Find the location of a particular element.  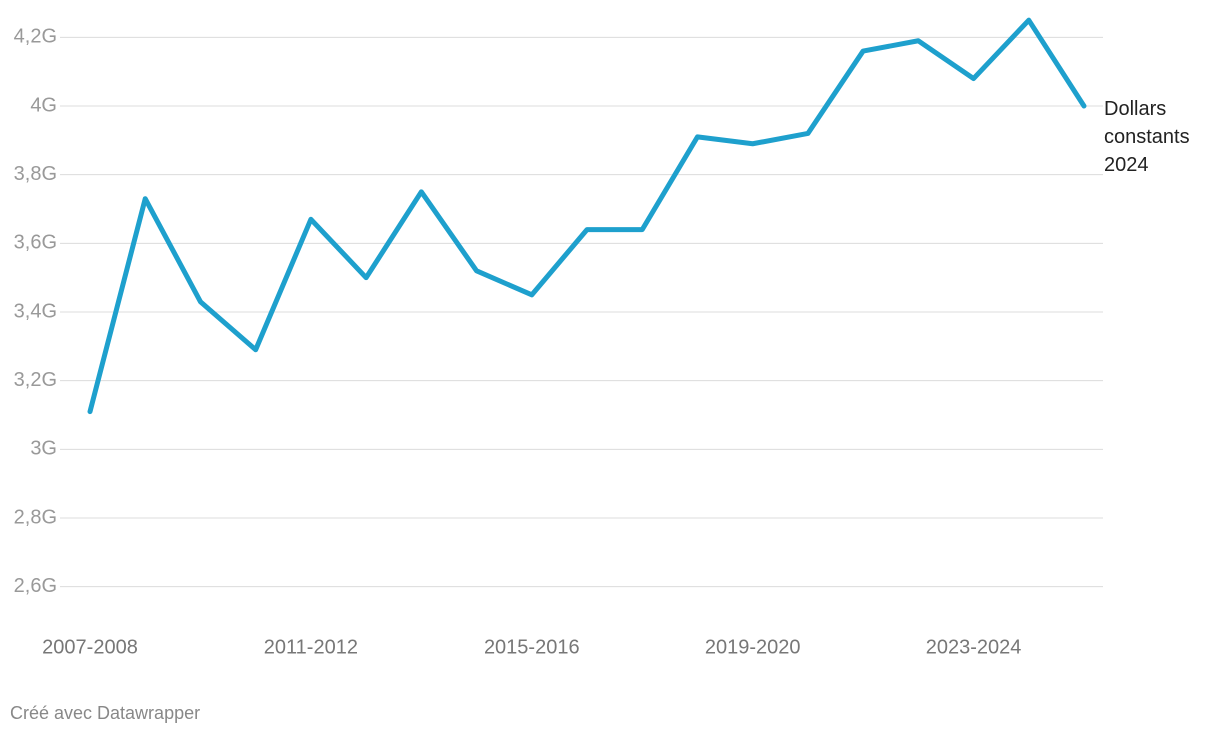

x-tick-label: 2007-2008 is located at coordinates (90, 647).